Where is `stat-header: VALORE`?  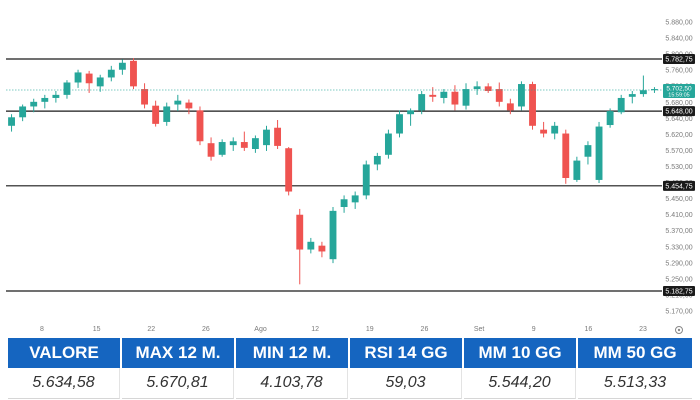 stat-header: VALORE is located at coordinates (64, 353).